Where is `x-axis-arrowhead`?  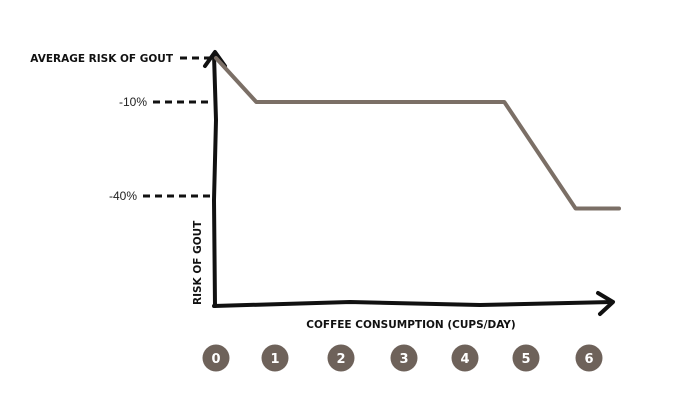 x-axis-arrowhead is located at coordinates (605, 303).